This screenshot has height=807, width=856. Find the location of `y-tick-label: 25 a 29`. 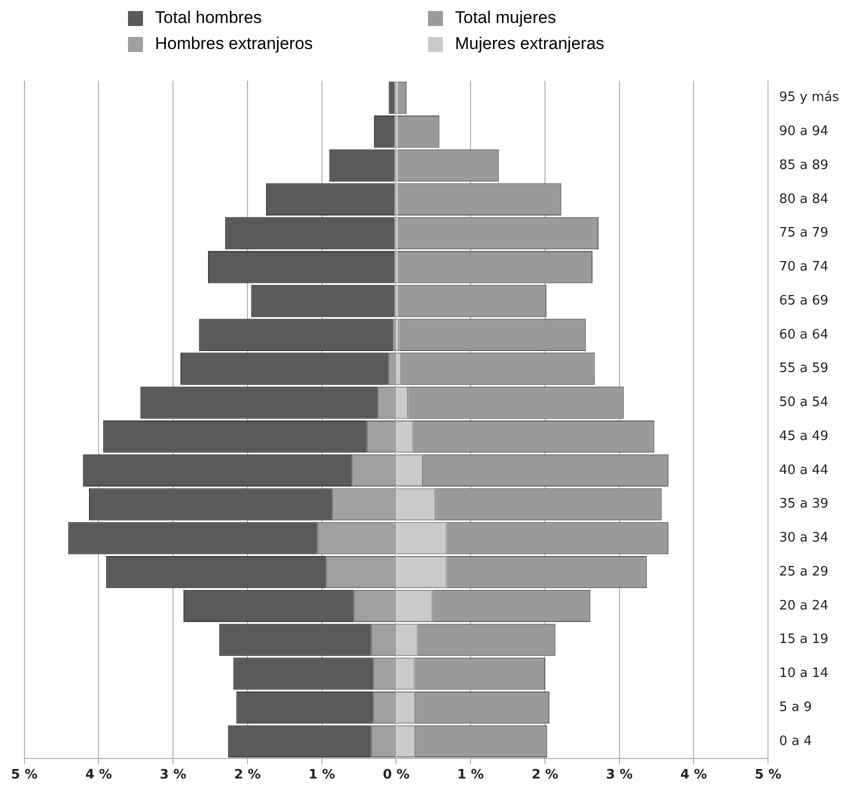

y-tick-label: 25 a 29 is located at coordinates (803, 572).